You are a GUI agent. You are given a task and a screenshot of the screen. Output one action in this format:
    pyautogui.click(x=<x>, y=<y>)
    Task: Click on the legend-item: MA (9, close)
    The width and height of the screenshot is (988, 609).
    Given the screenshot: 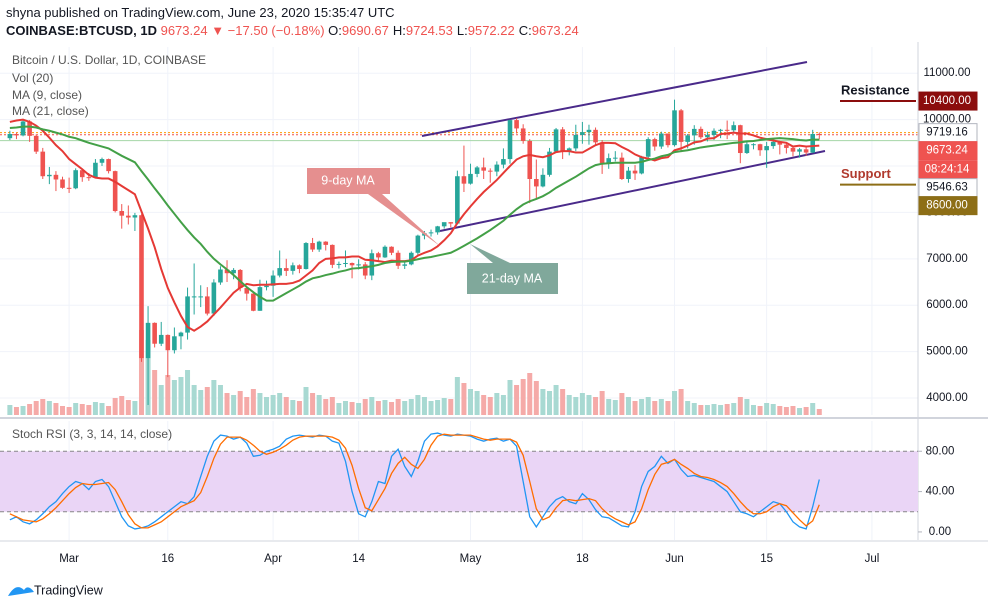 What is the action you would take?
    pyautogui.click(x=47, y=95)
    